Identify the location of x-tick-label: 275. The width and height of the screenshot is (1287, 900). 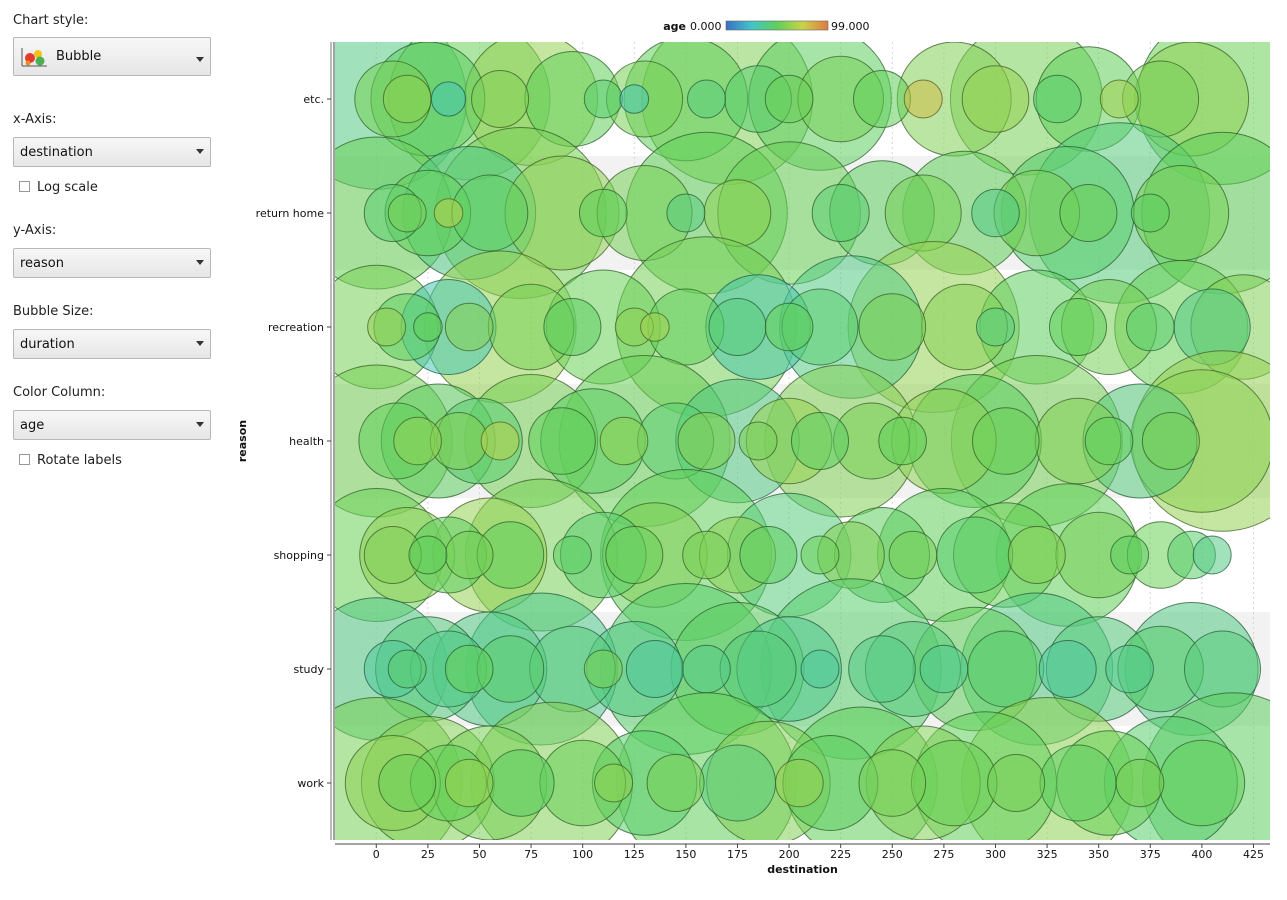
(943, 854).